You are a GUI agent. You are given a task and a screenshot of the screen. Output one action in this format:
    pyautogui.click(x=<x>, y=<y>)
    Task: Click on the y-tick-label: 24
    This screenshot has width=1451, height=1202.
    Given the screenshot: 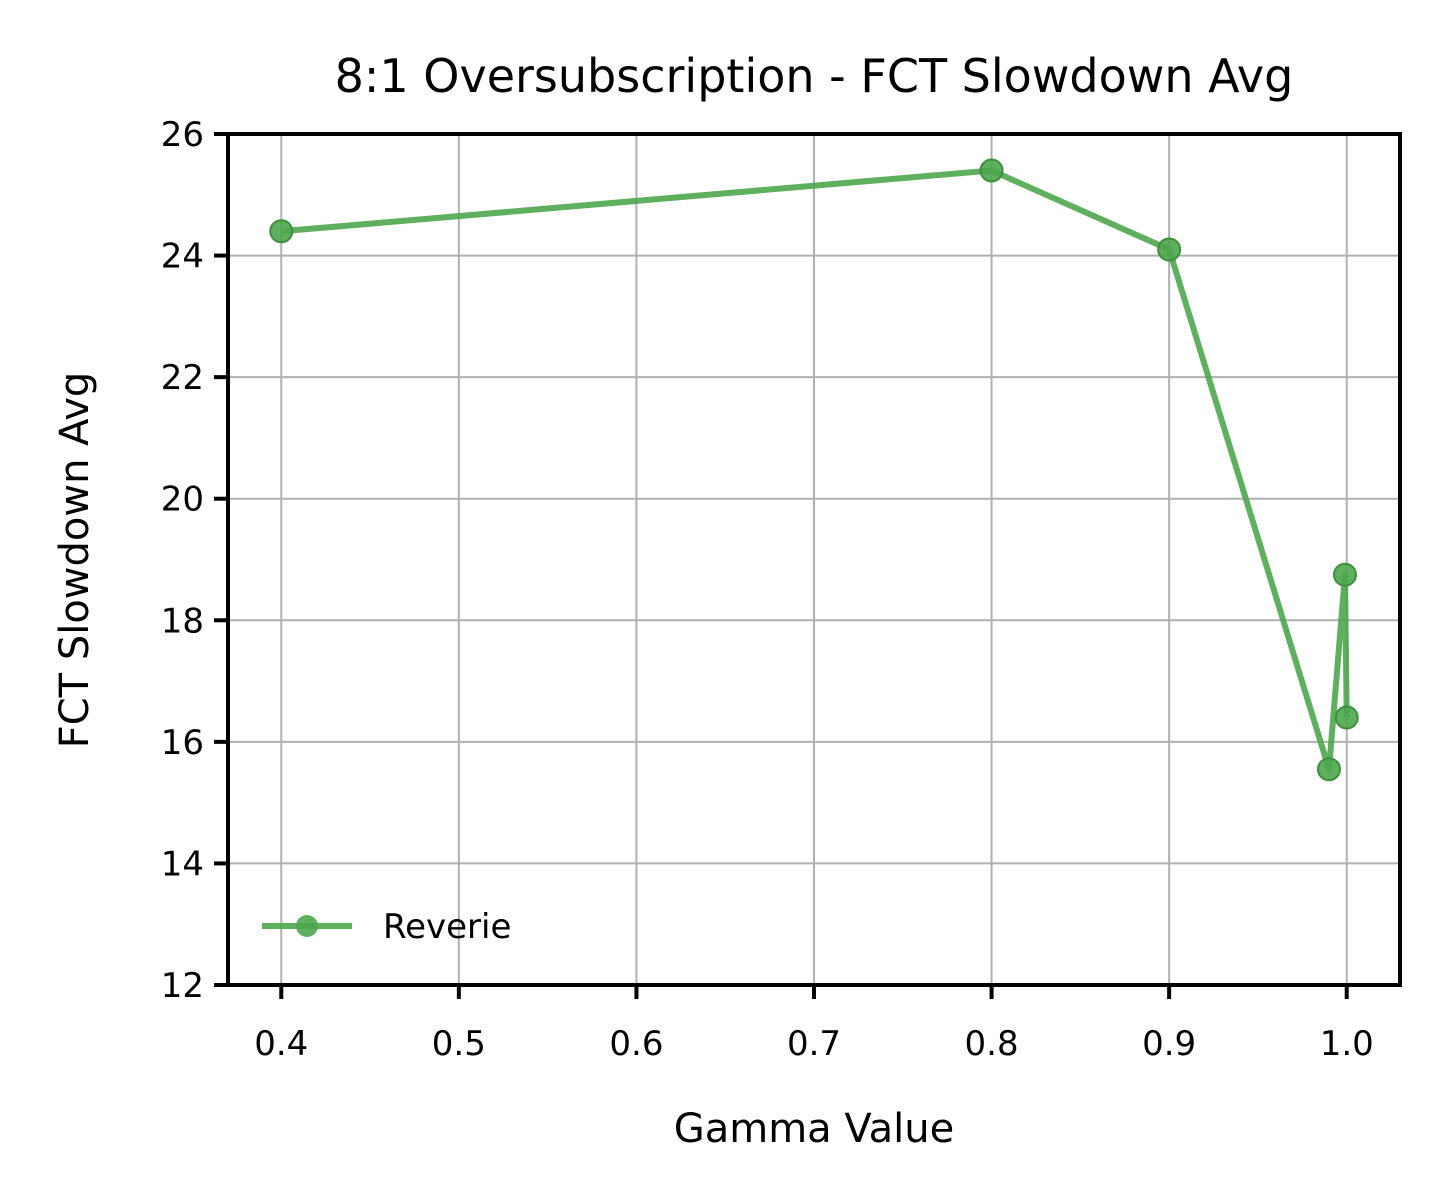 What is the action you would take?
    pyautogui.click(x=182, y=257)
    